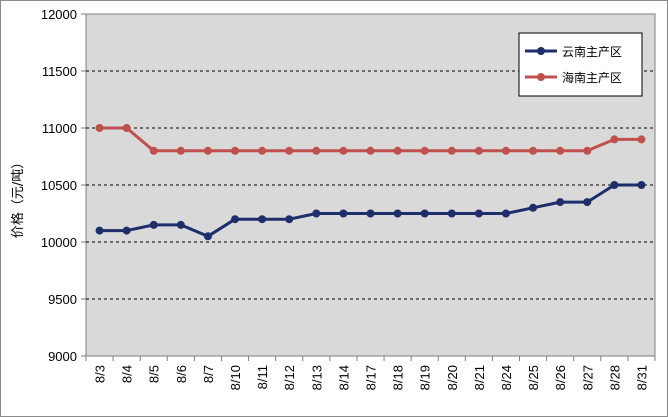 Image resolution: width=668 pixels, height=417 pixels. Describe the element at coordinates (62, 299) in the screenshot. I see `y-tick-label: 9500` at that location.